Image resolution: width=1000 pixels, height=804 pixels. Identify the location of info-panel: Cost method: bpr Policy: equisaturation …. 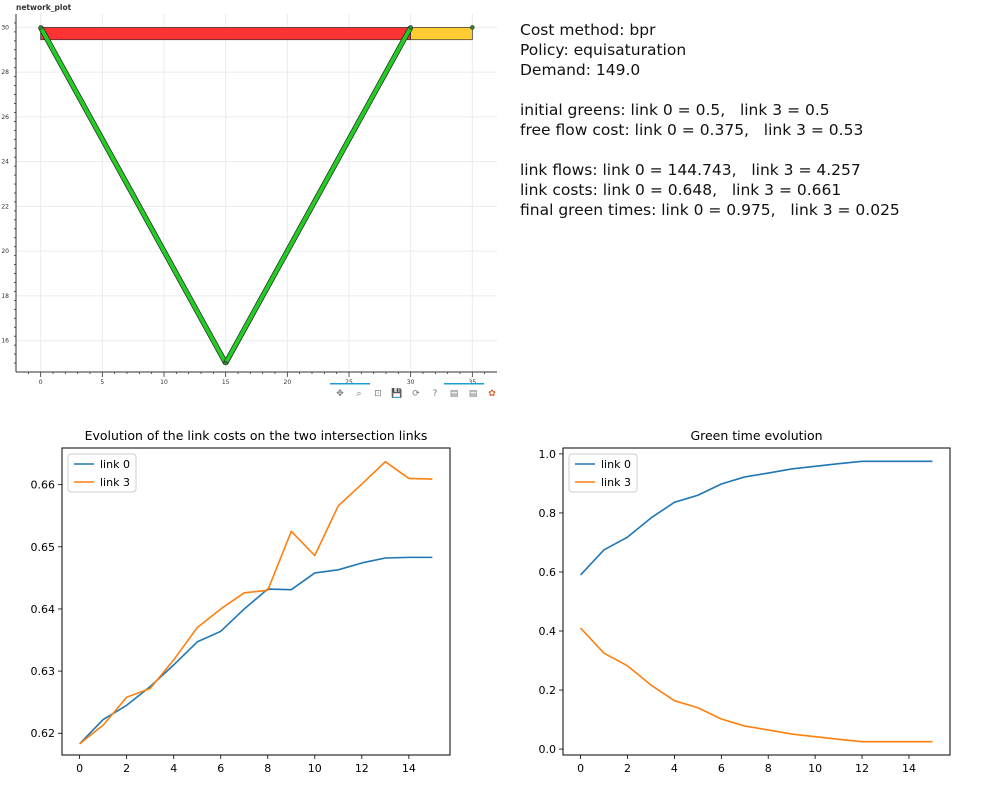
(755, 130).